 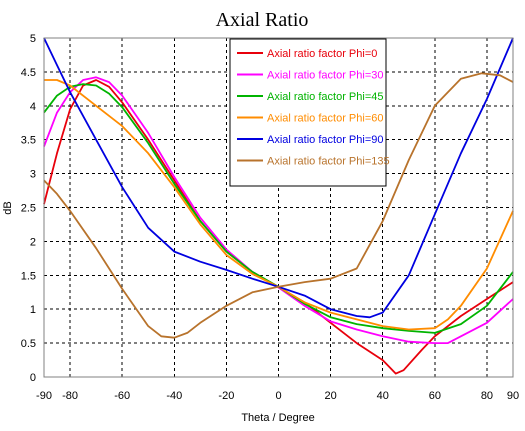 I want to click on x-tick-label: -20, so click(x=226, y=396).